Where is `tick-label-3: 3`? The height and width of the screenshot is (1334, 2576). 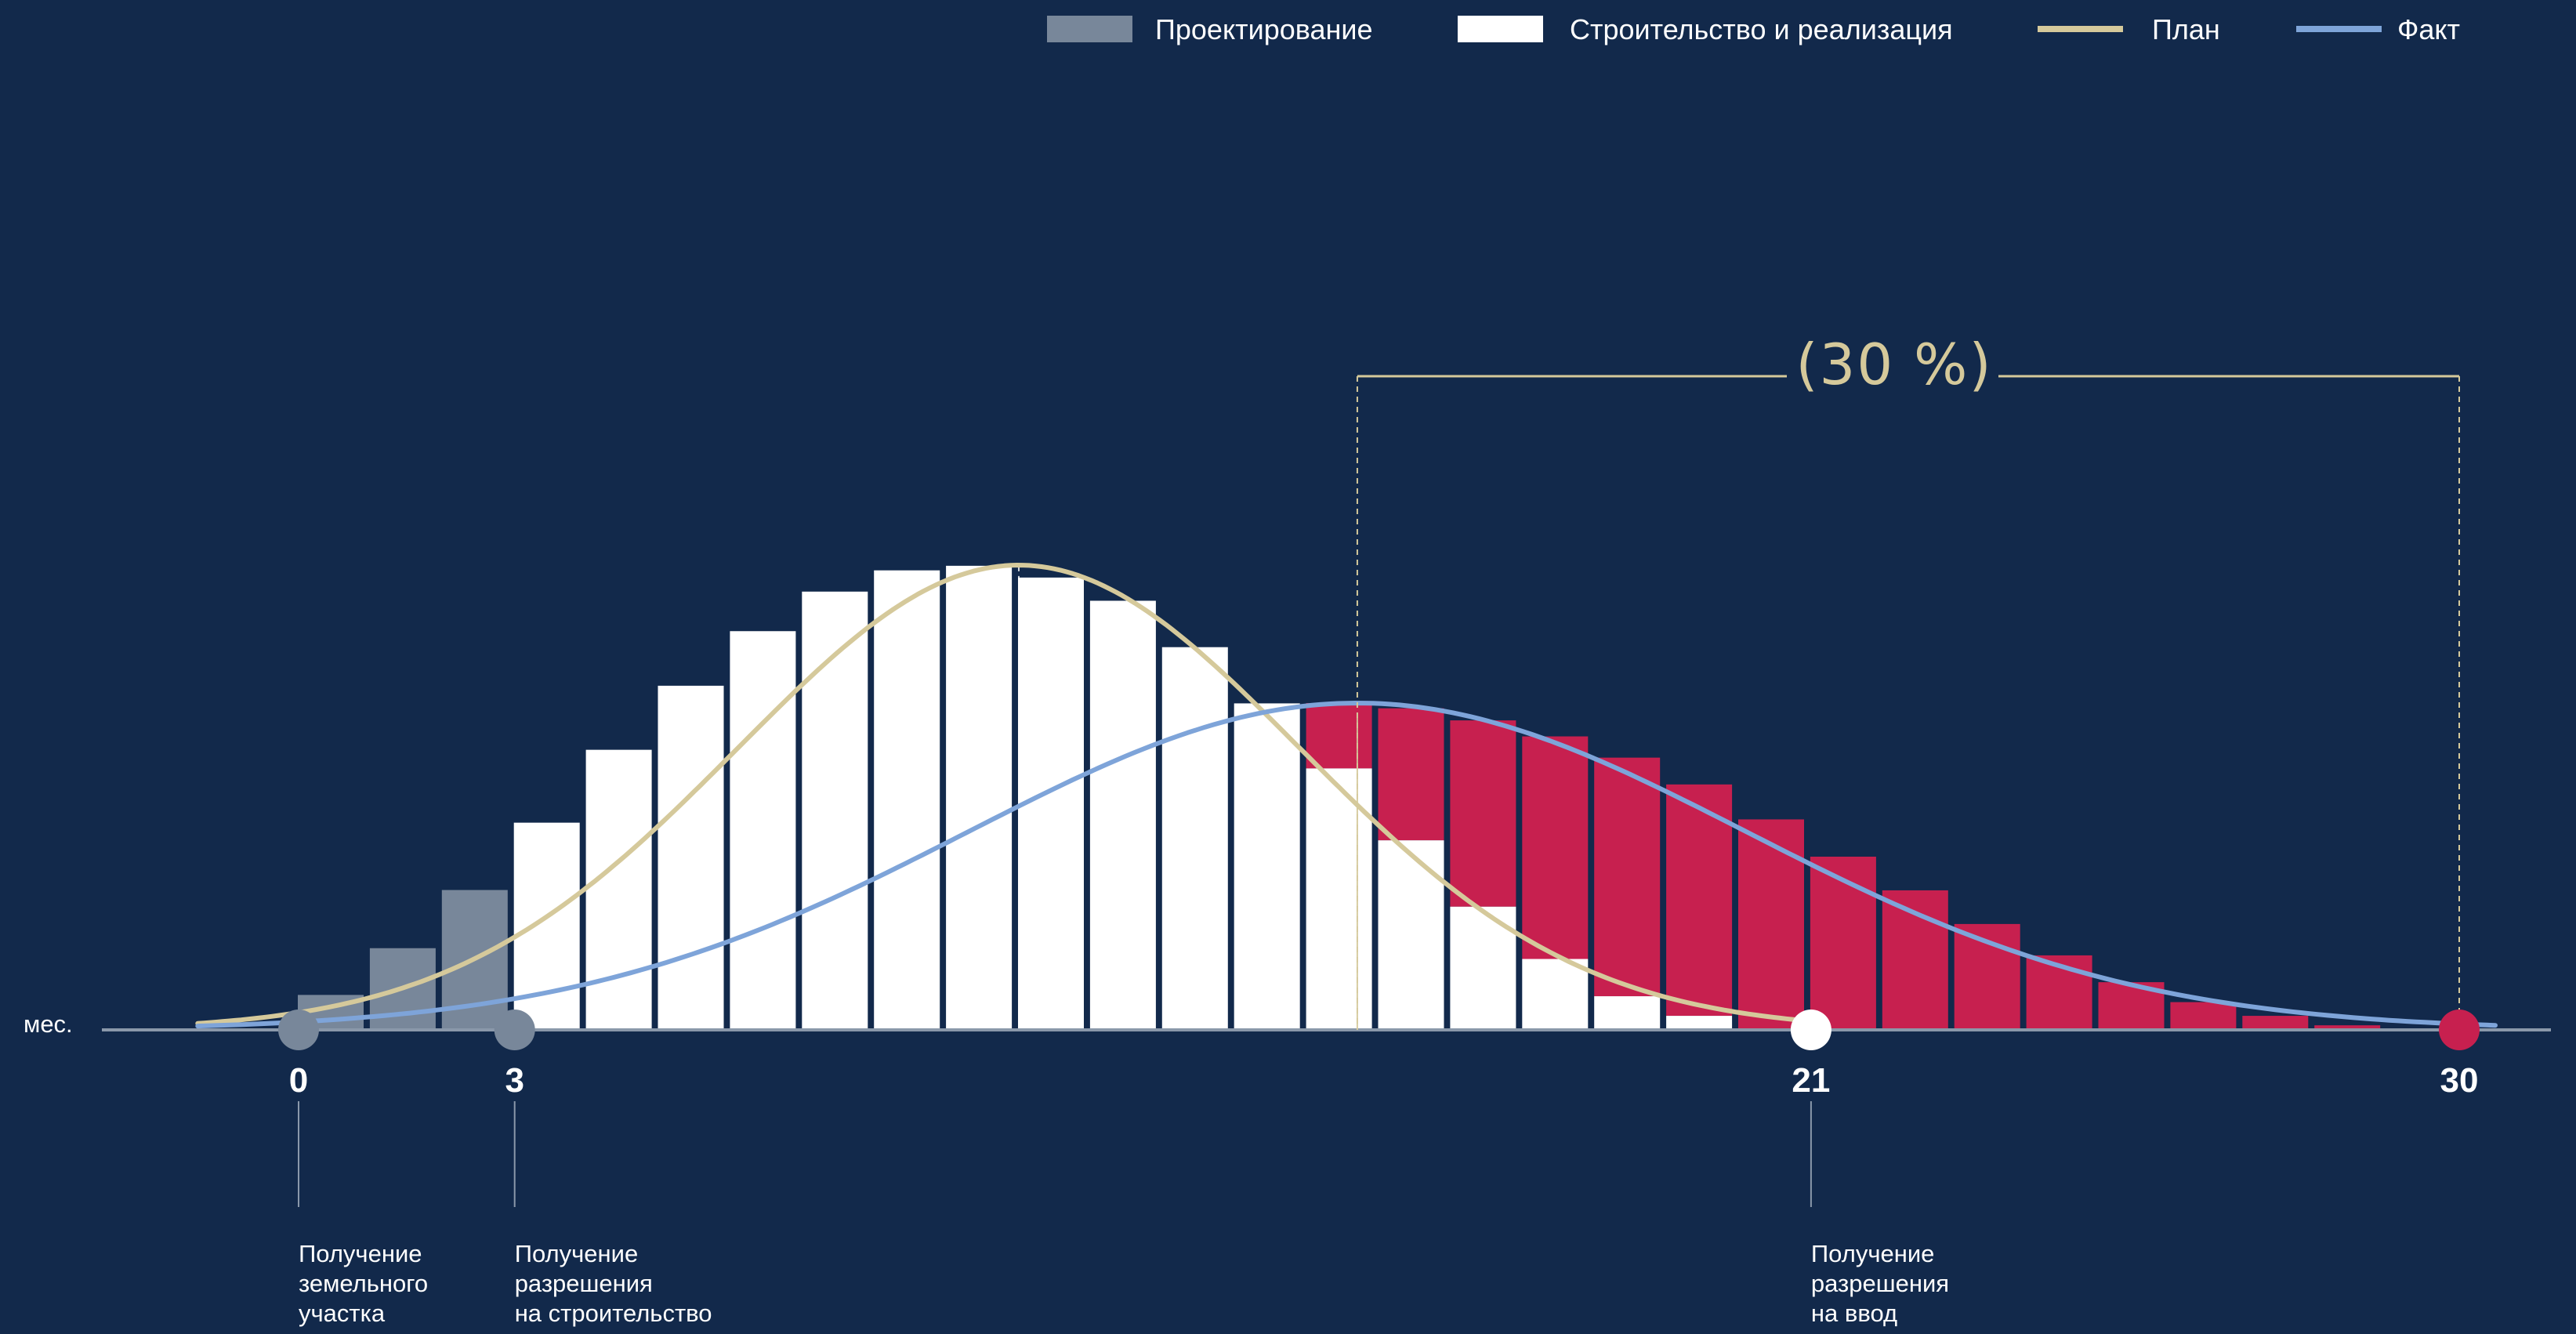 tick-label-3: 3 is located at coordinates (514, 1080).